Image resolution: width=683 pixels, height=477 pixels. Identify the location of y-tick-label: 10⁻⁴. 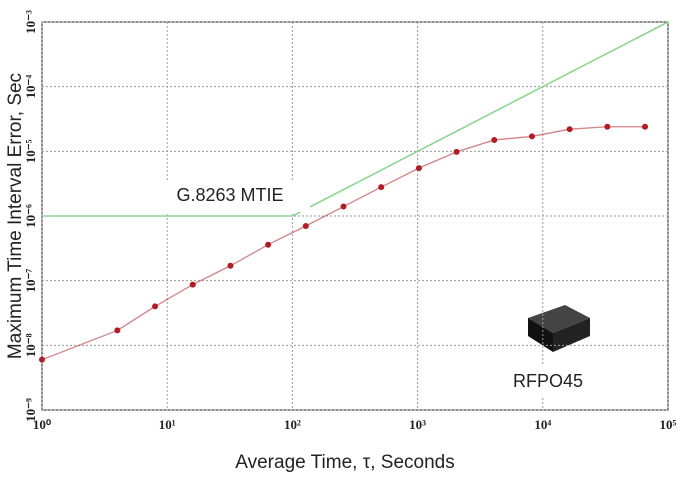
(30, 87).